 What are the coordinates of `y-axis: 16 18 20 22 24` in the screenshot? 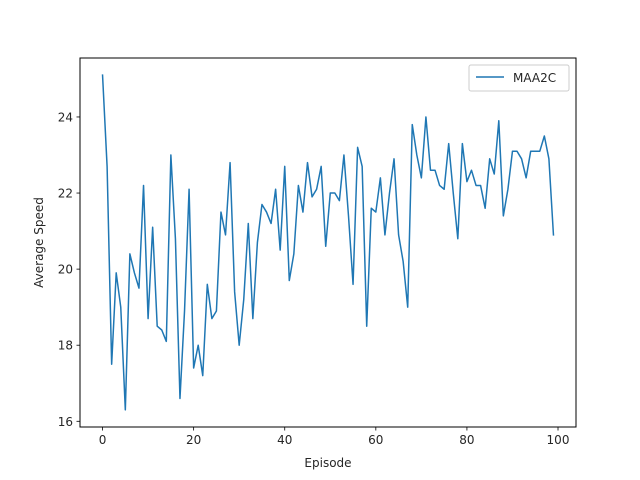 It's located at (69, 269).